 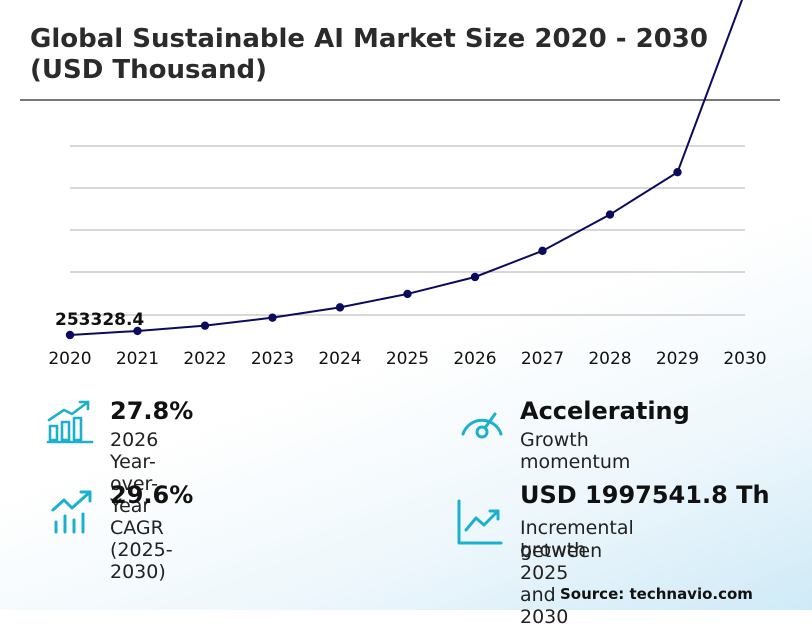 What do you see at coordinates (69, 359) in the screenshot?
I see `x-tick-label-2020: 2020` at bounding box center [69, 359].